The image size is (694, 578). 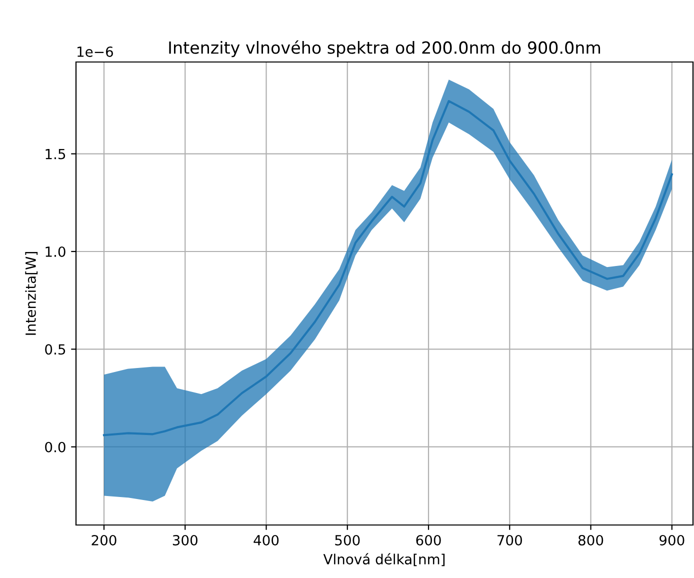 I want to click on x-tick-label: 300, so click(x=185, y=540).